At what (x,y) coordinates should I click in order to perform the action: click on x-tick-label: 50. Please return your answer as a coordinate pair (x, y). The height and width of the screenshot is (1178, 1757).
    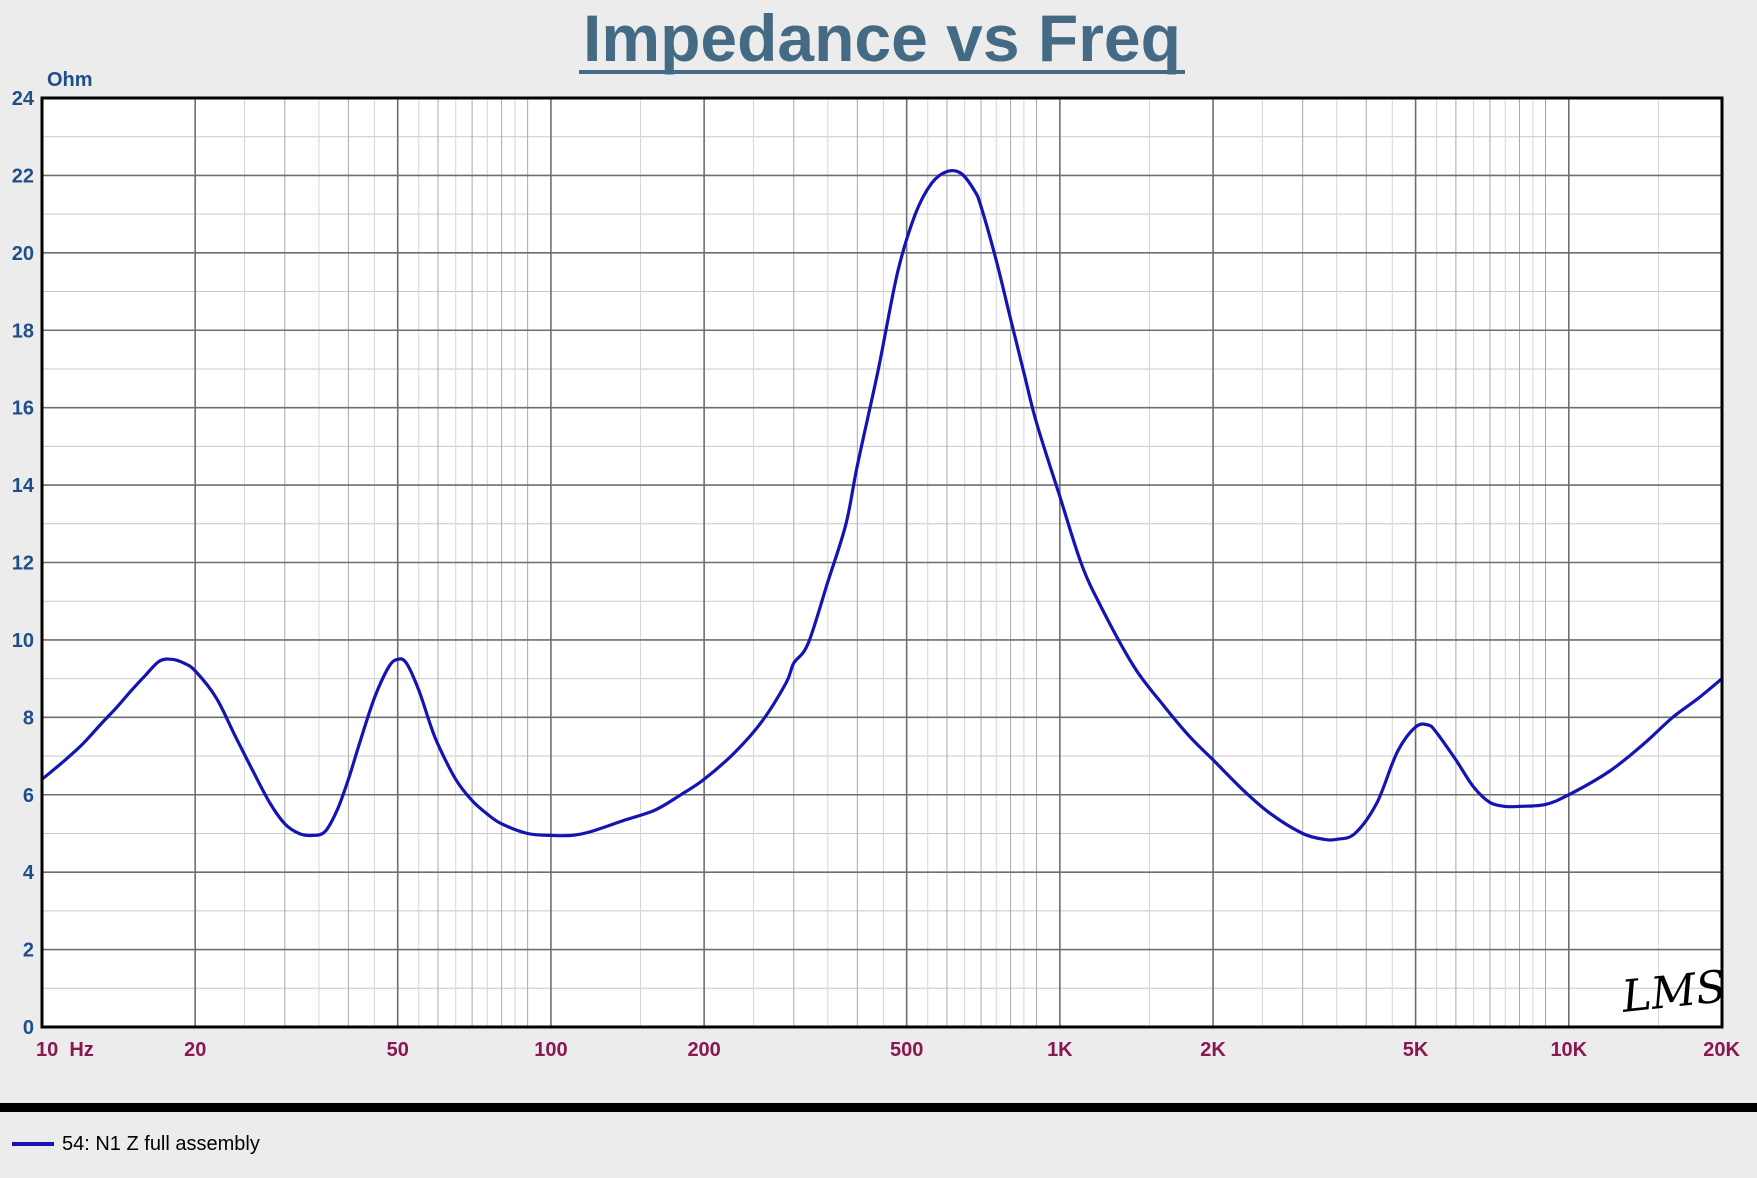
    Looking at the image, I should click on (398, 1050).